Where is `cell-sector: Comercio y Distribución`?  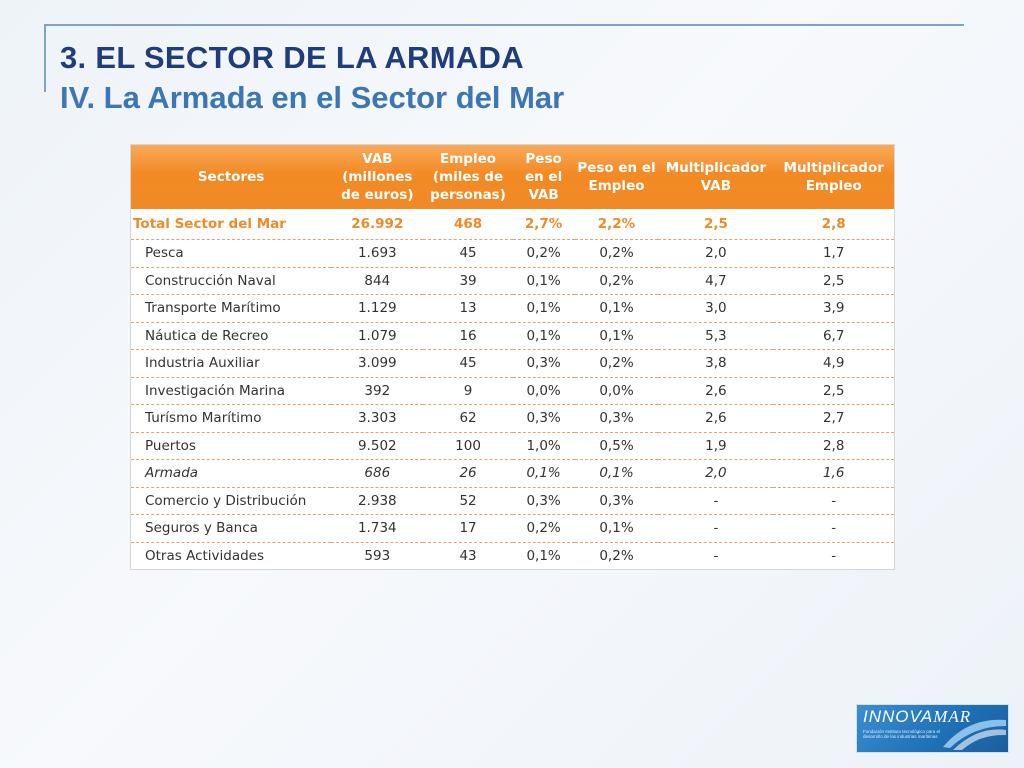 cell-sector: Comercio y Distribución is located at coordinates (231, 501).